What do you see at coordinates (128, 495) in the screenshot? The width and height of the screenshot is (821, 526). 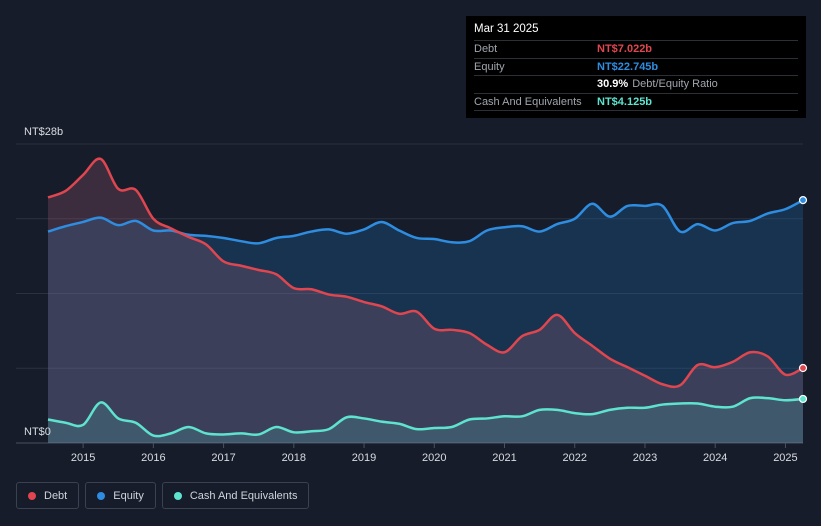 I see `legend-label-equity: Equity` at bounding box center [128, 495].